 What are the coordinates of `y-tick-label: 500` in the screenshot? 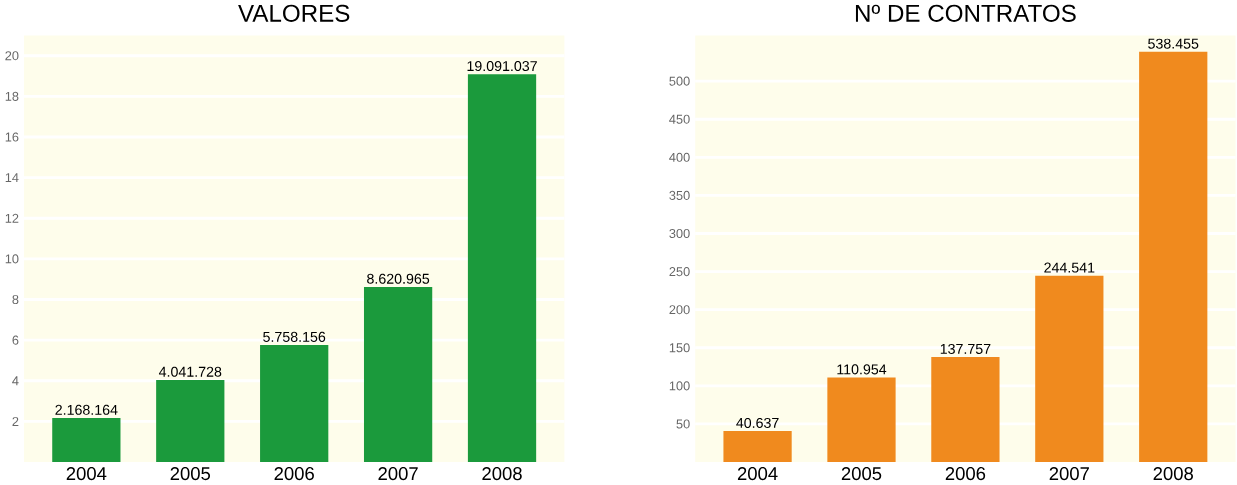 It's located at (679, 81).